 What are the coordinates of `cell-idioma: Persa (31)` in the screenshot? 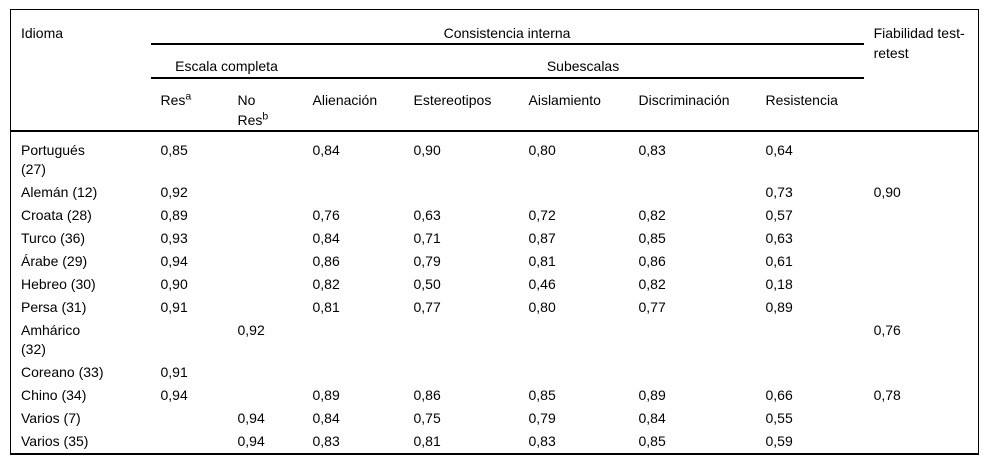 It's located at (54, 307).